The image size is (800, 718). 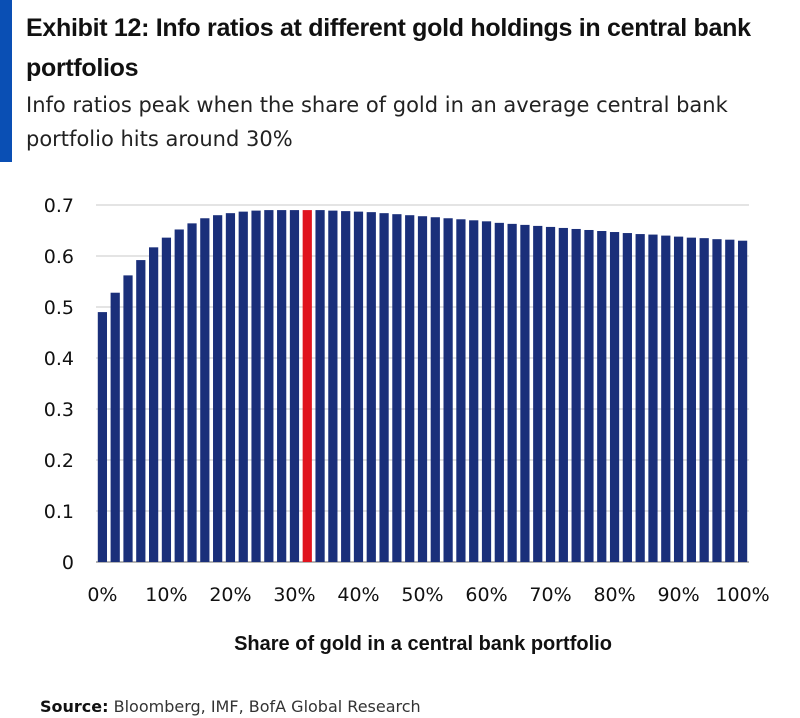 I want to click on accent-bar, so click(x=6, y=81).